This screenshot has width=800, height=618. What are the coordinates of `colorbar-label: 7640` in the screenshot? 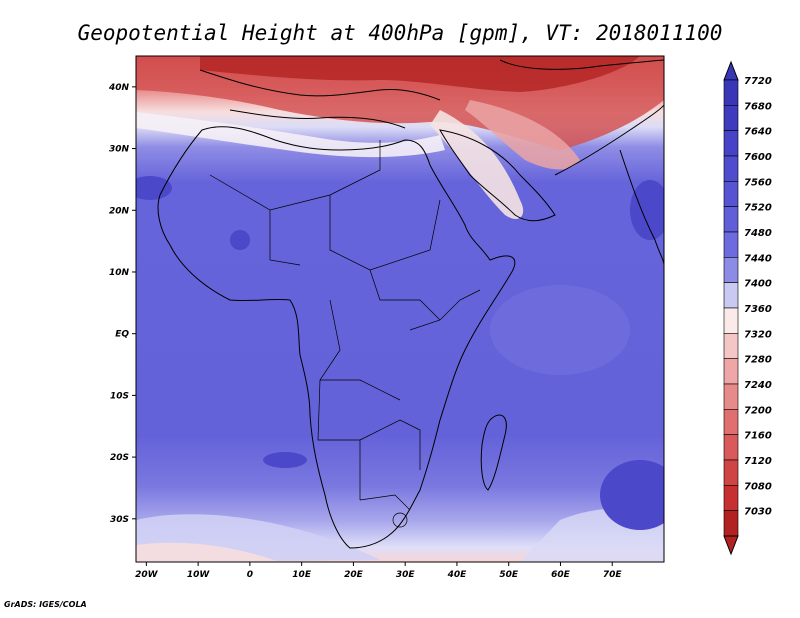 It's located at (758, 132).